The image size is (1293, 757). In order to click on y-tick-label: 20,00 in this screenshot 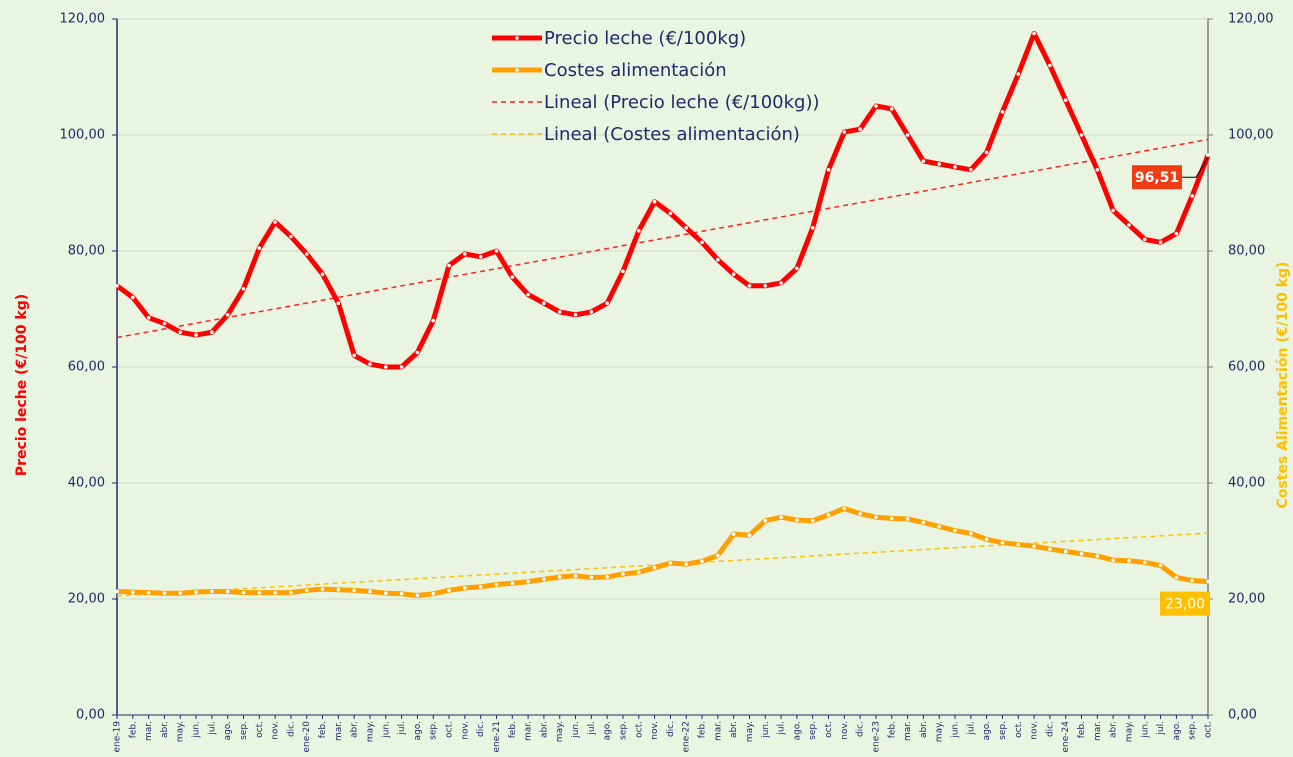, I will do `click(86, 599)`.